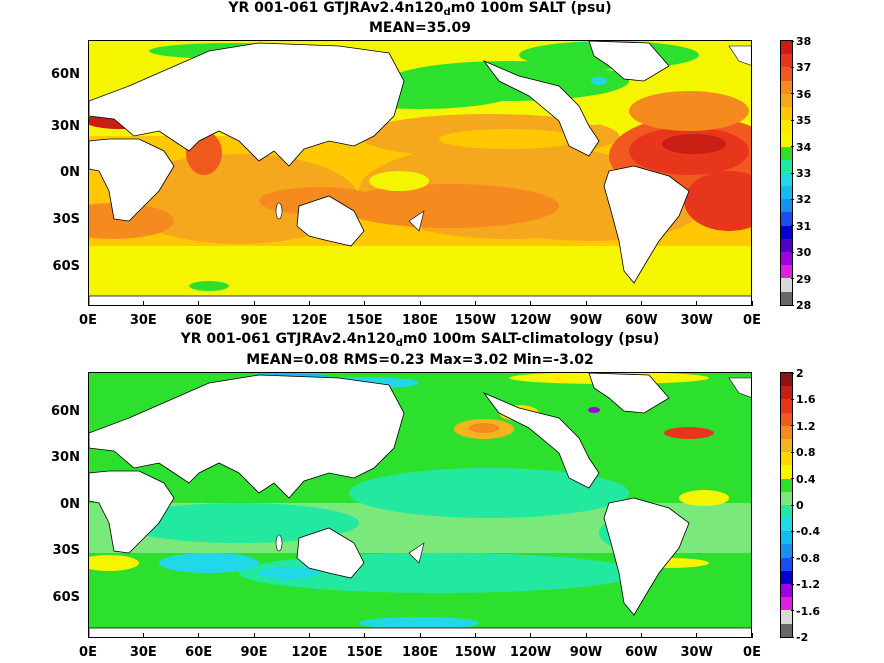 The image size is (884, 663). Describe the element at coordinates (65, 411) in the screenshot. I see `panel2-ylabel-60n: 60N` at that location.